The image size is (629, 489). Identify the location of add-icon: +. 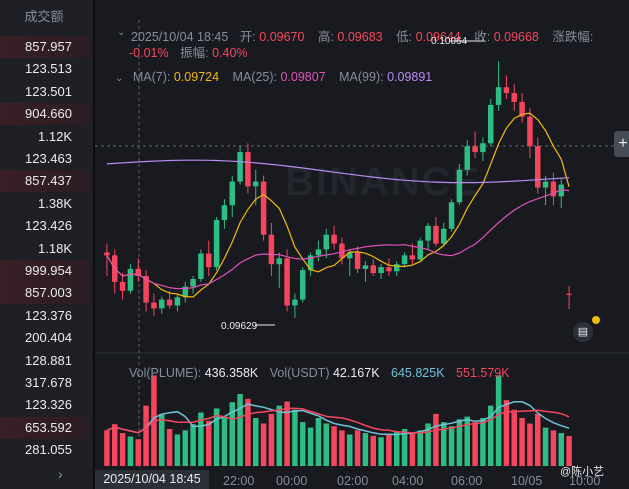
(621, 144).